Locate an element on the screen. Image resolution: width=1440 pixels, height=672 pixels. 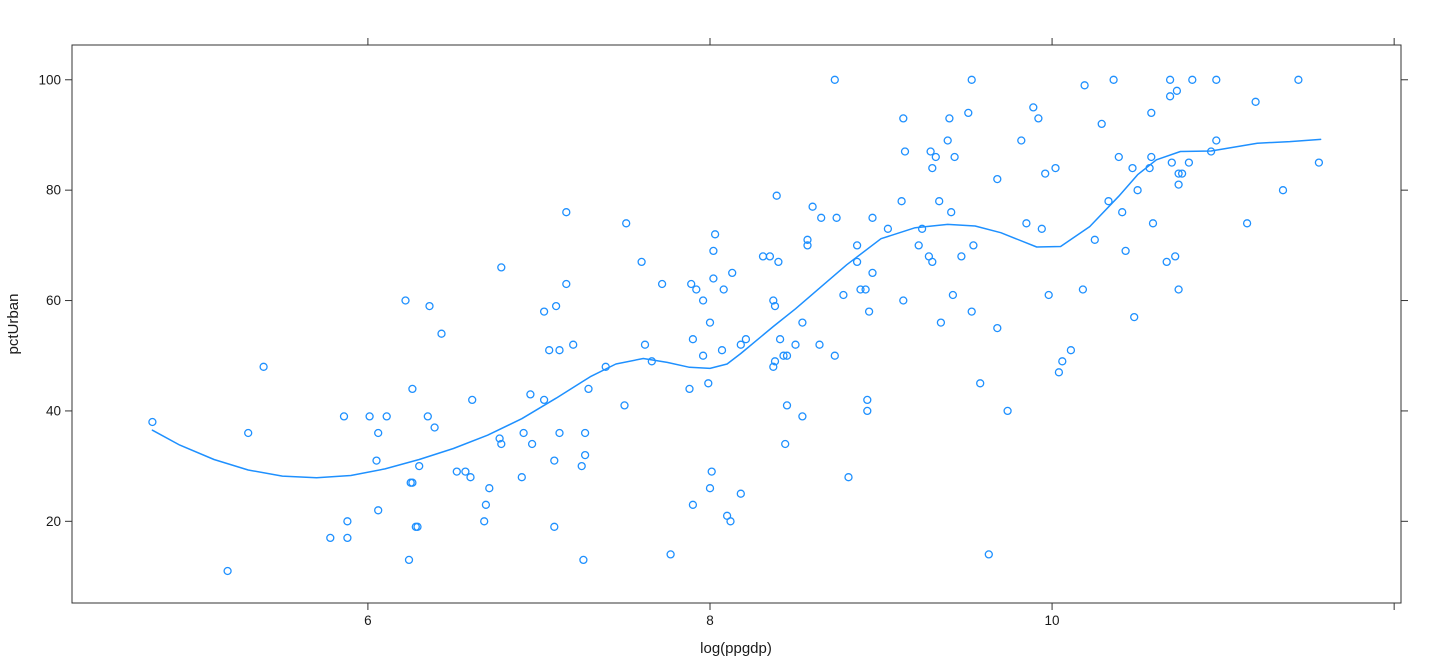
y-axis-title: pctUrban is located at coordinates (13, 324).